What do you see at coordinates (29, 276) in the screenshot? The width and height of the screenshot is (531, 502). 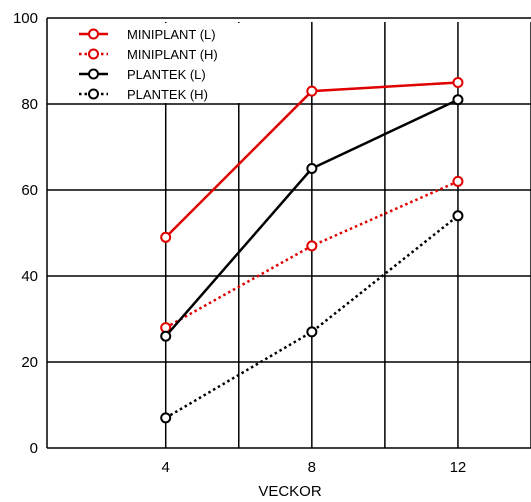 I see `y-tick-label: 40` at bounding box center [29, 276].